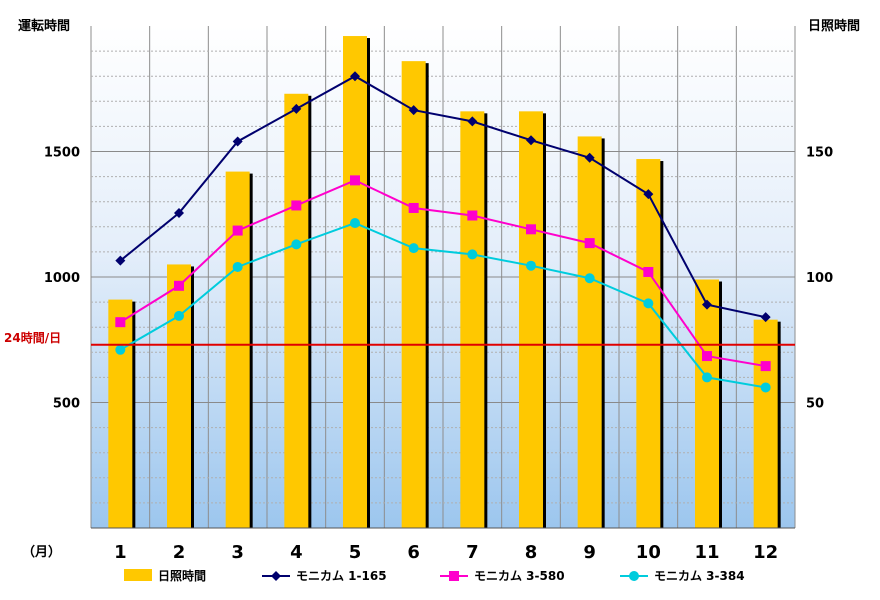 The height and width of the screenshot is (600, 880). Describe the element at coordinates (399, 338) in the screenshot. I see `reference-line-group: 24時間/日` at that location.